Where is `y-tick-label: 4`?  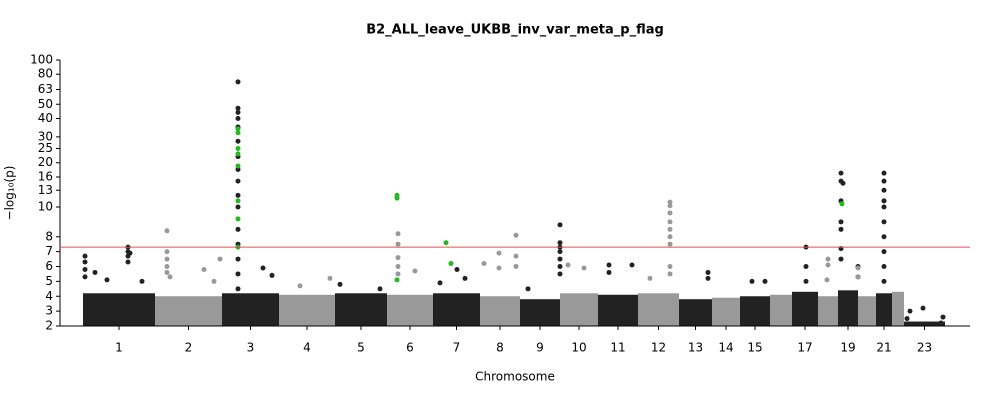 y-tick-label: 4 is located at coordinates (49, 296).